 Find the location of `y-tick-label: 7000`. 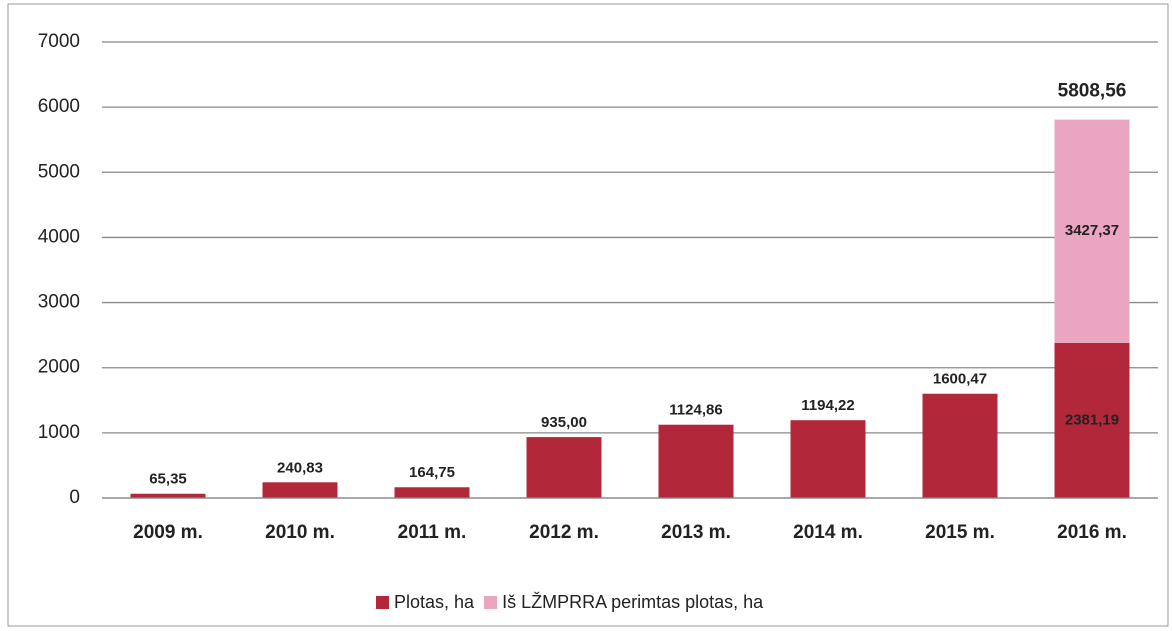

y-tick-label: 7000 is located at coordinates (59, 41).